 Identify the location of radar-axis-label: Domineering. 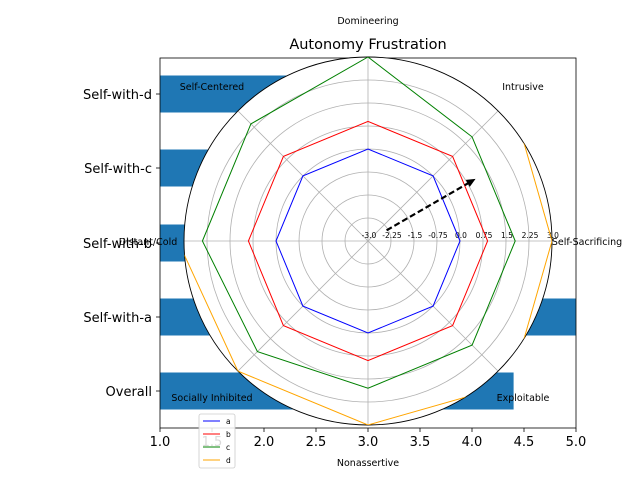
(367, 21).